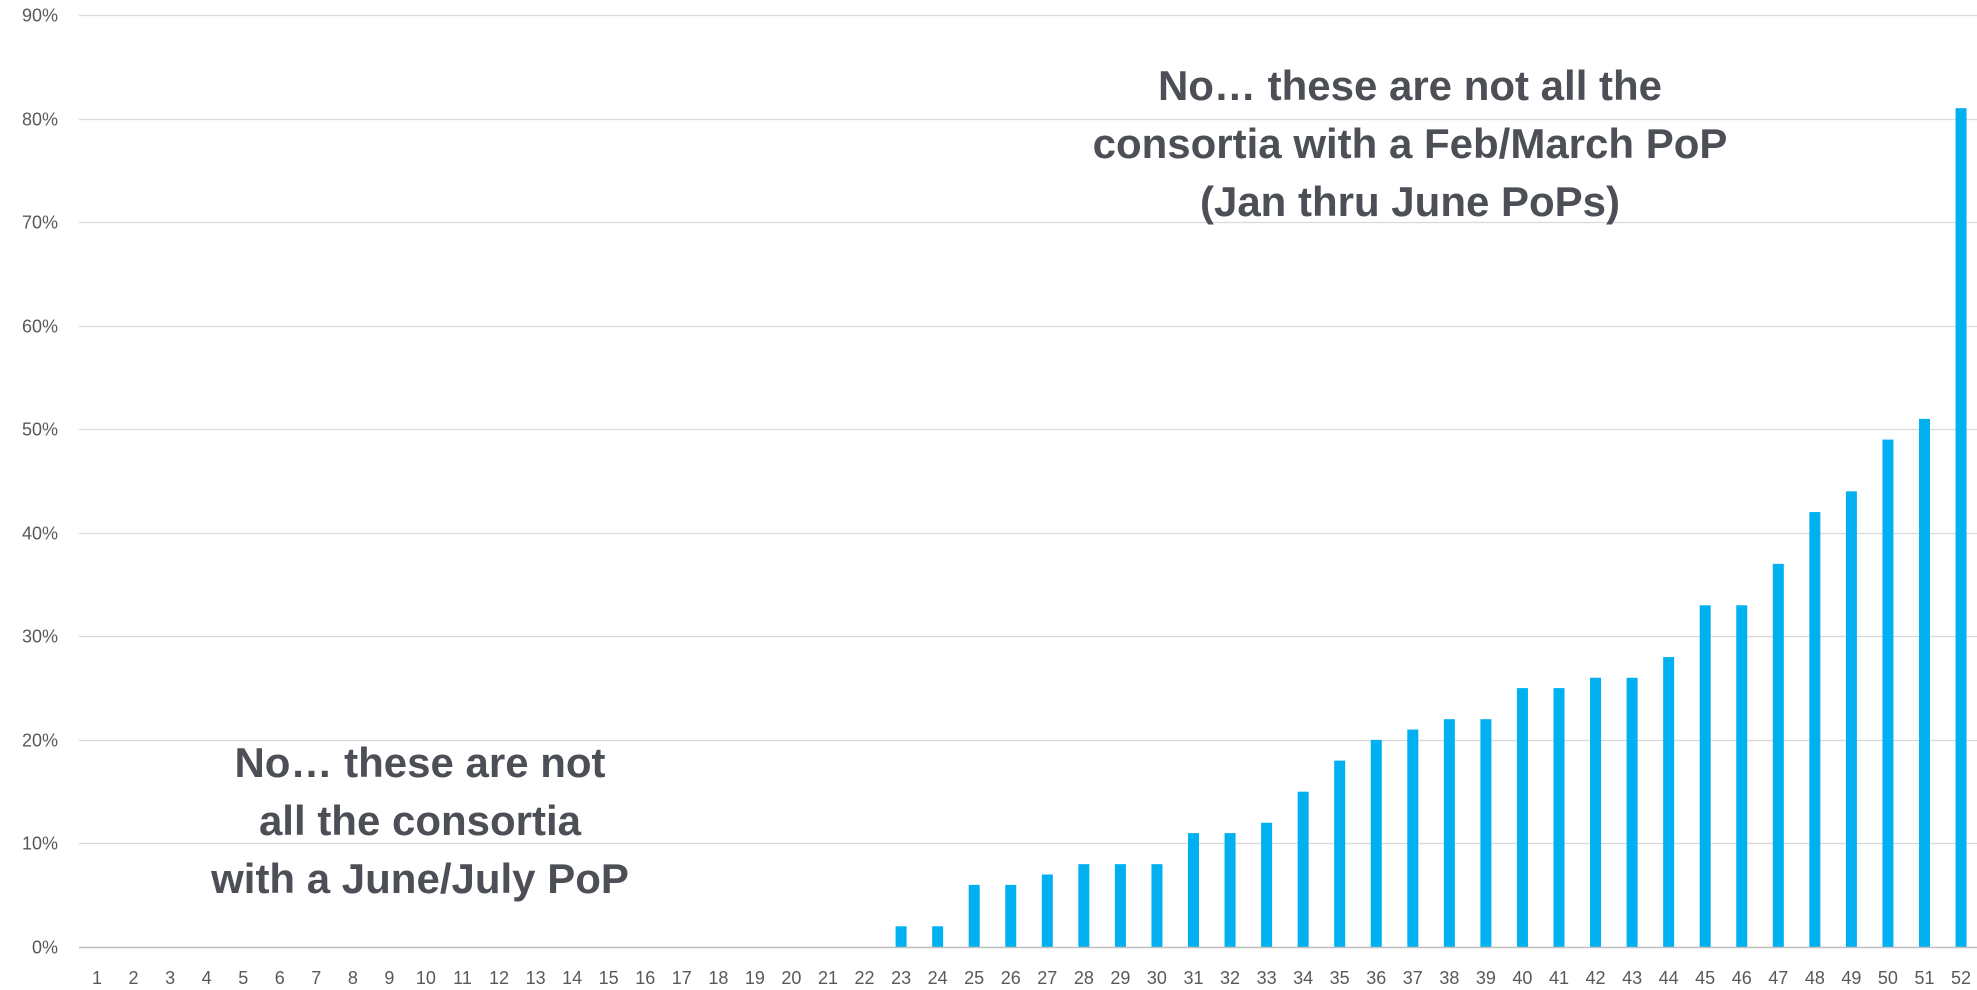  Describe the element at coordinates (645, 978) in the screenshot. I see `x-tick-label: 16` at that location.